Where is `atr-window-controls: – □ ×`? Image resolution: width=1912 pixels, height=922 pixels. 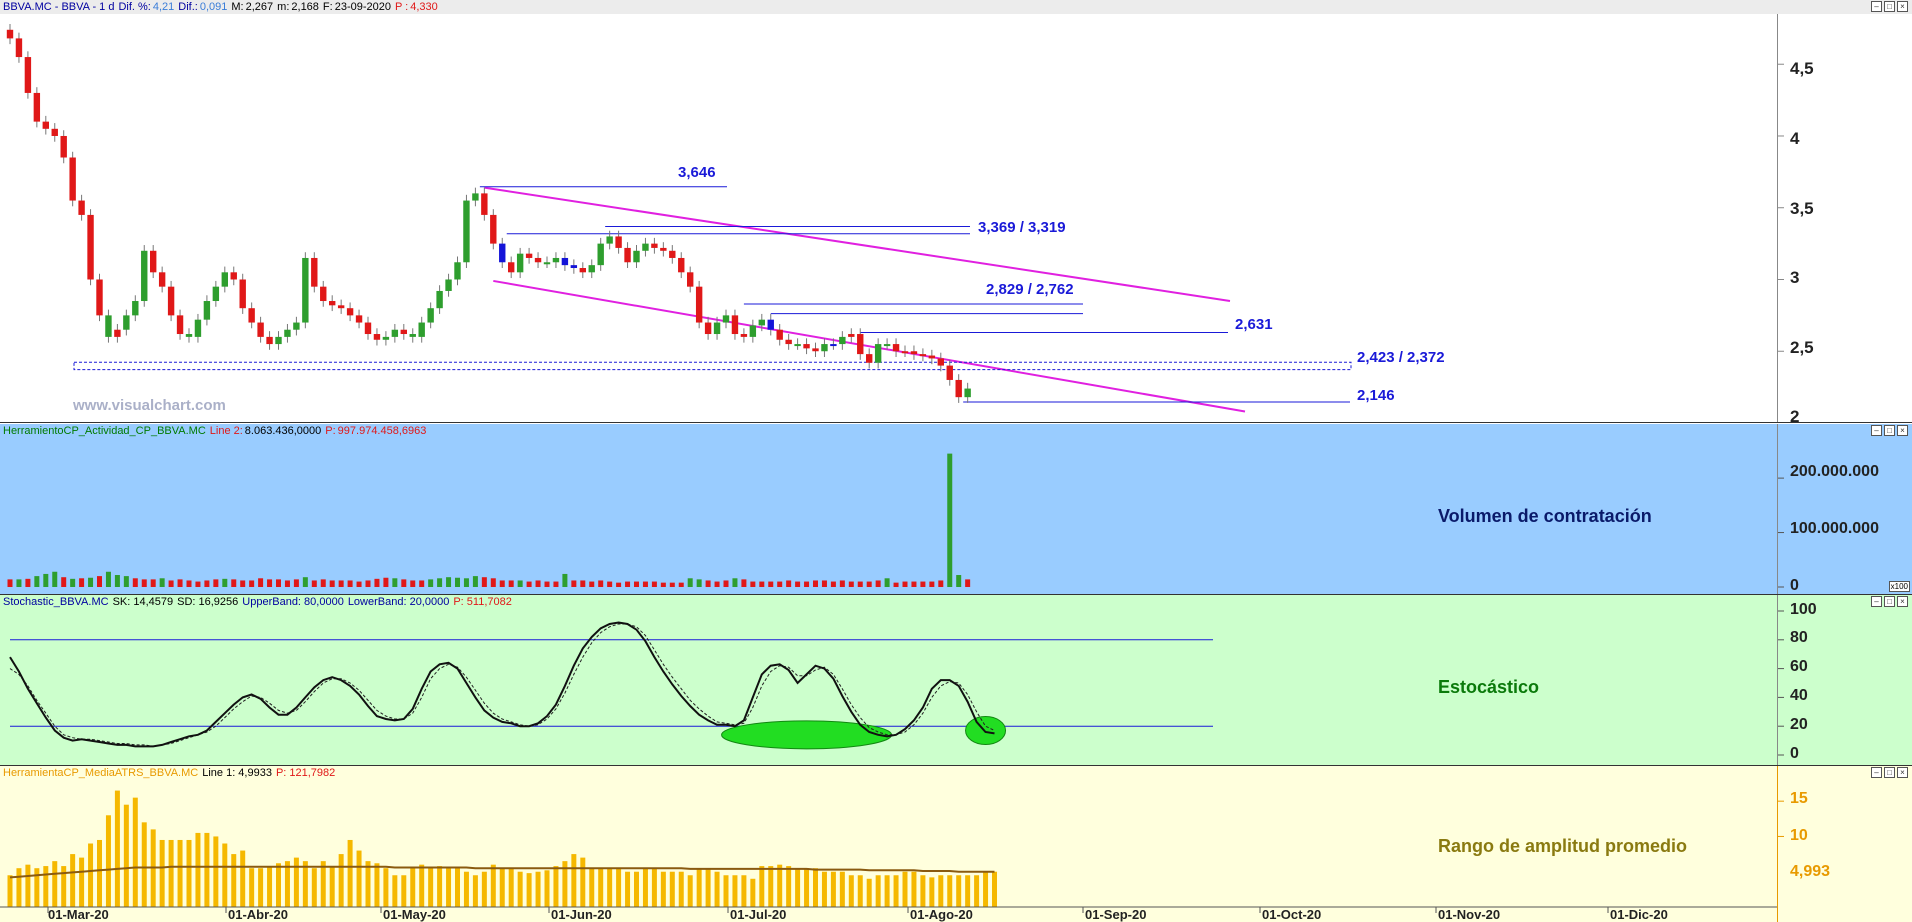 atr-window-controls: – □ × is located at coordinates (1888, 772).